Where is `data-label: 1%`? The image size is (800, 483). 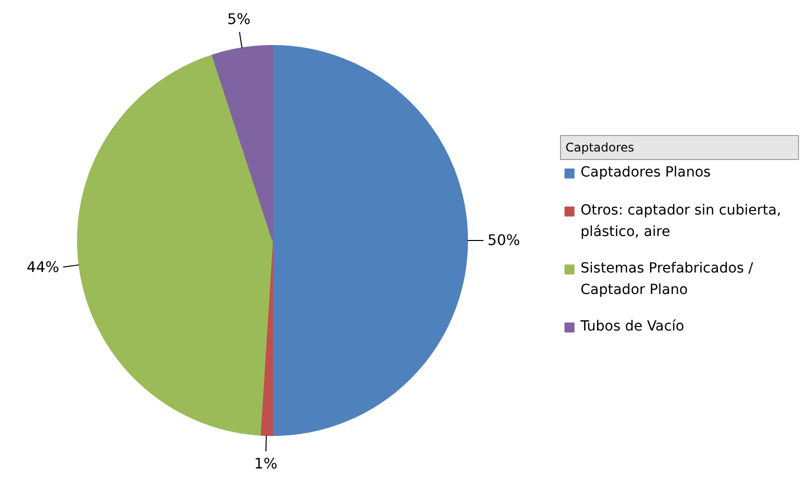 data-label: 1% is located at coordinates (266, 463).